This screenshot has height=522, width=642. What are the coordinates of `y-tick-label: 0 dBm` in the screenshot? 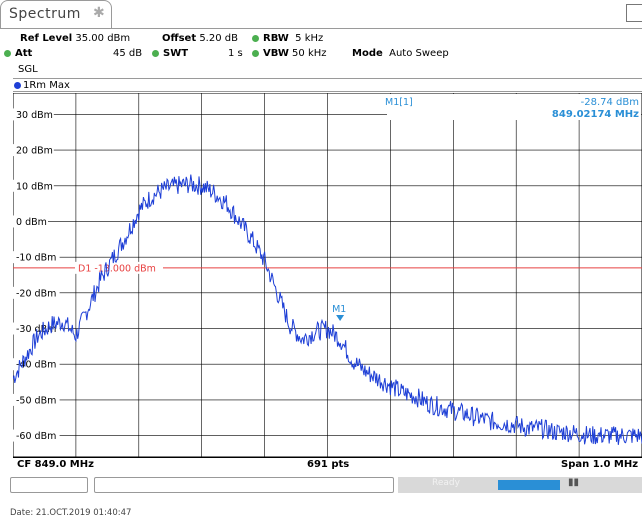 It's located at (31, 222).